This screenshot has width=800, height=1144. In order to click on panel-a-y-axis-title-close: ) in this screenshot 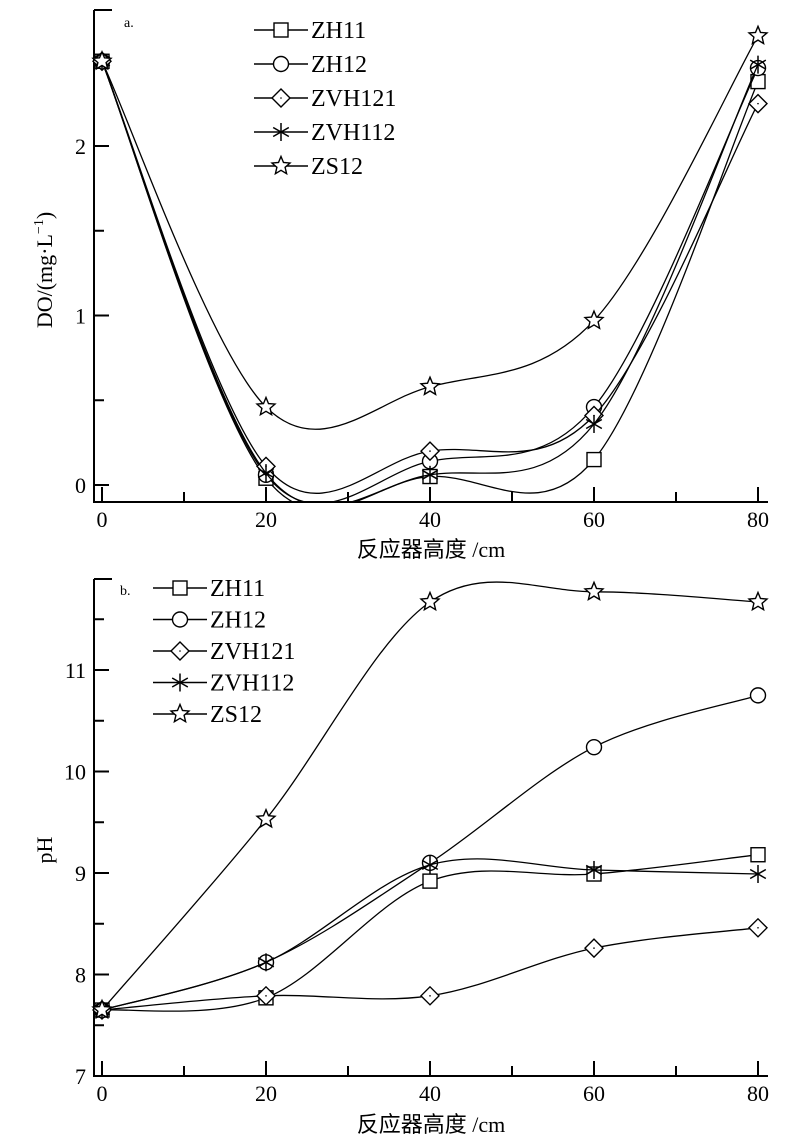, I will do `click(44, 215)`.